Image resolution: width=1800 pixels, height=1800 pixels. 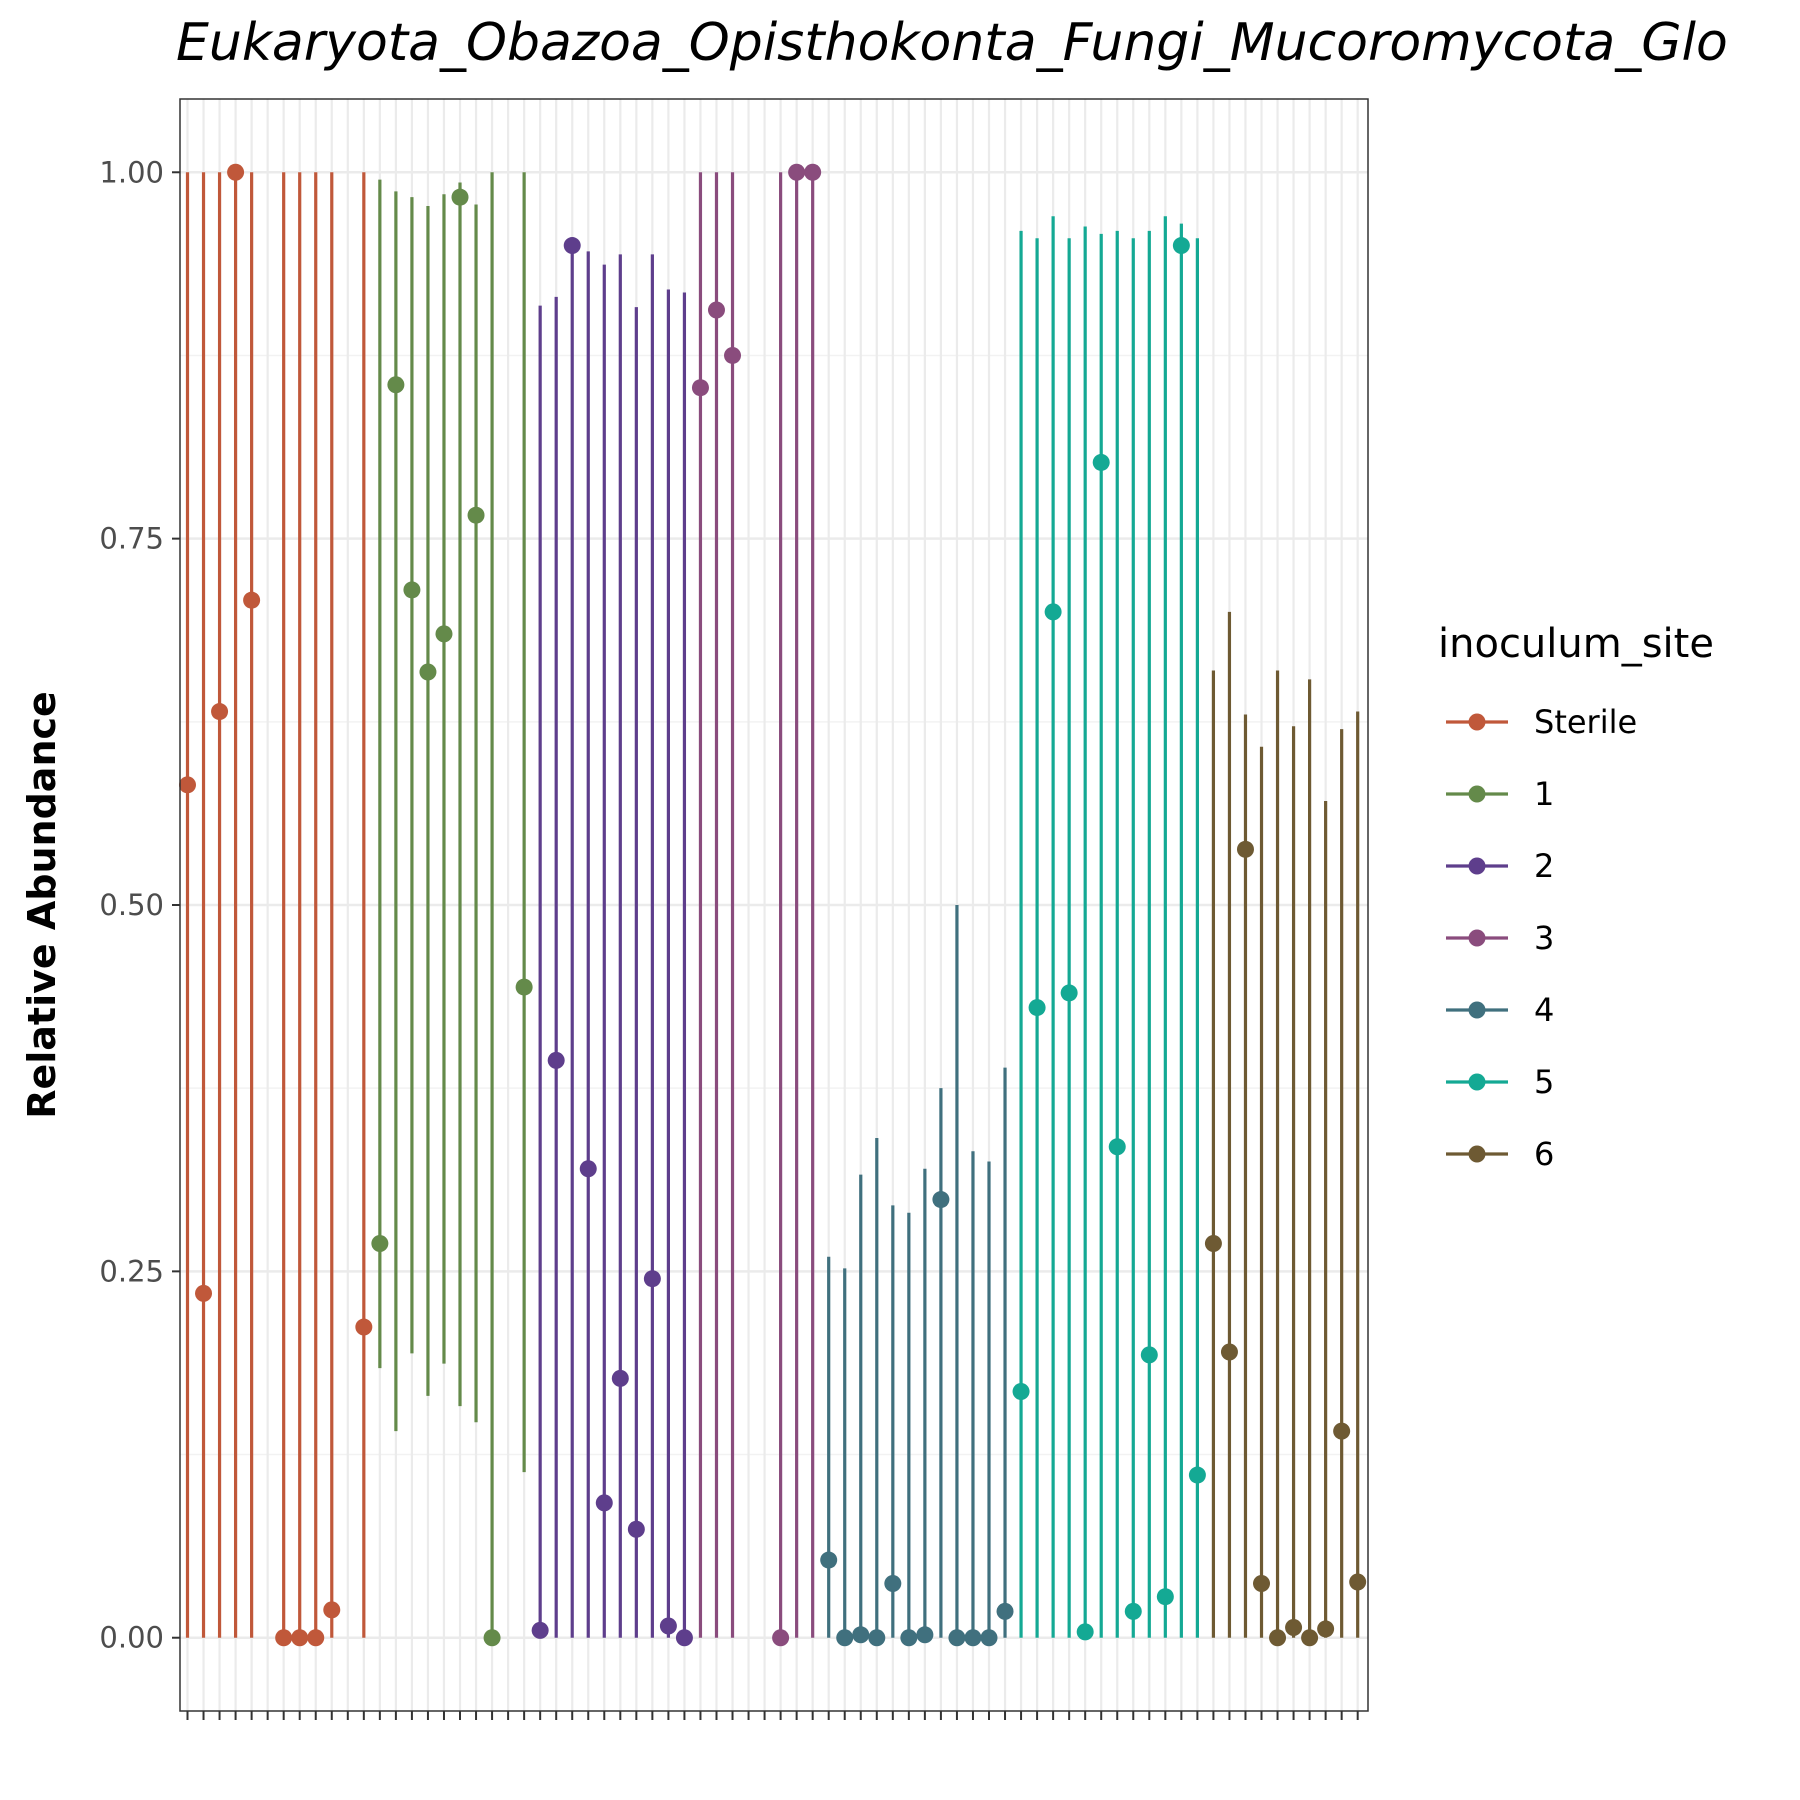 I want to click on x-axis, so click(x=772, y=1715).